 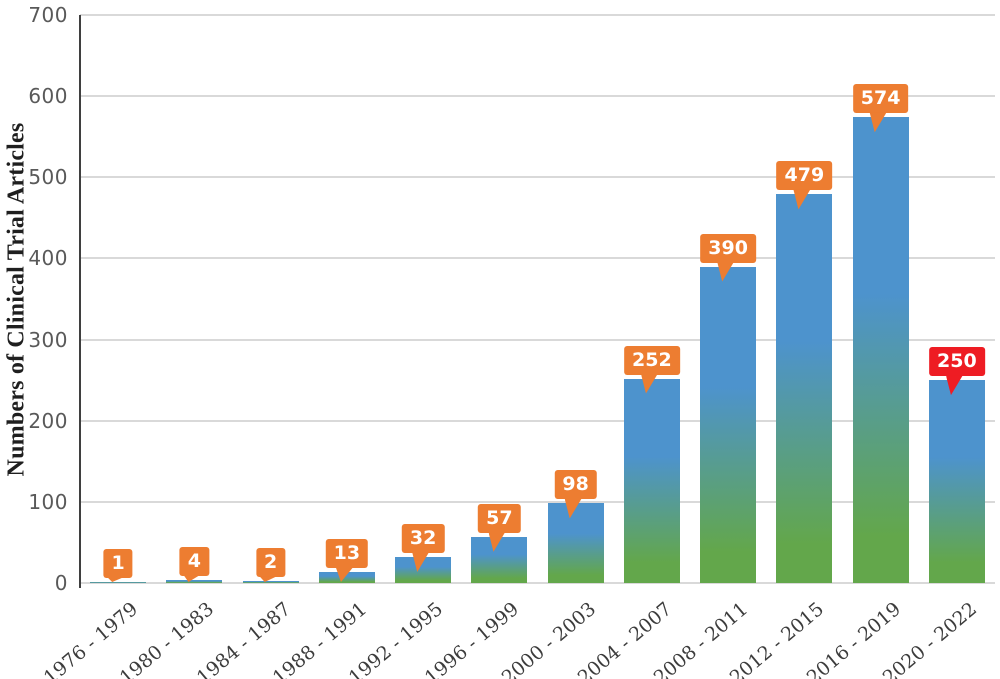 I want to click on y-tick-label-500: 500, so click(x=48, y=177).